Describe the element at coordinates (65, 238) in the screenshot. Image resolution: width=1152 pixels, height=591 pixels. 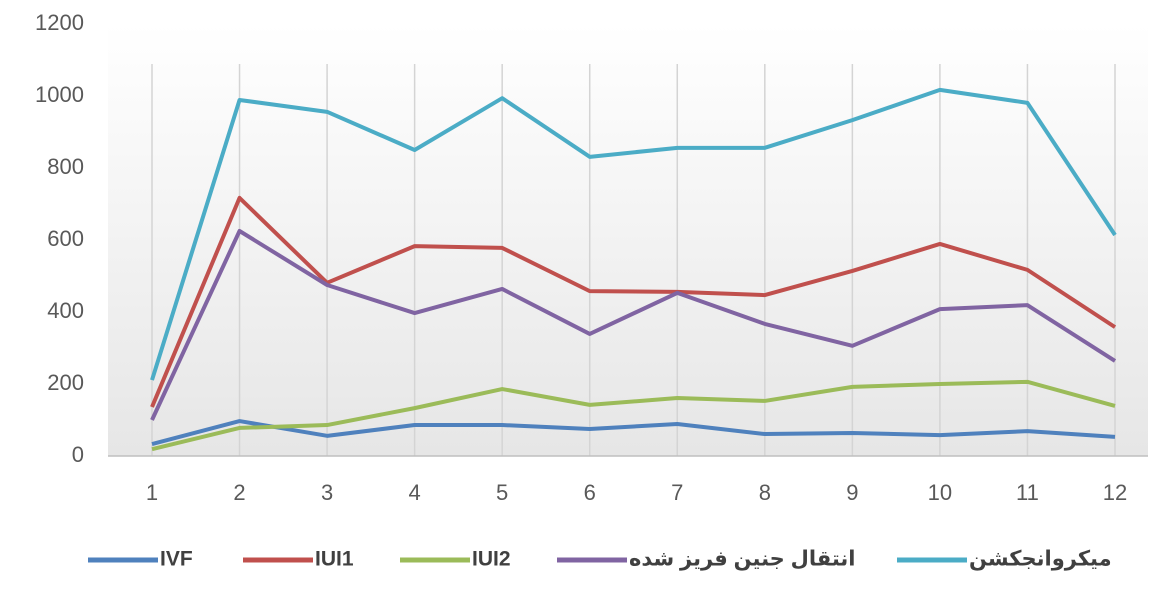
I see `y-tick-label: 600` at that location.